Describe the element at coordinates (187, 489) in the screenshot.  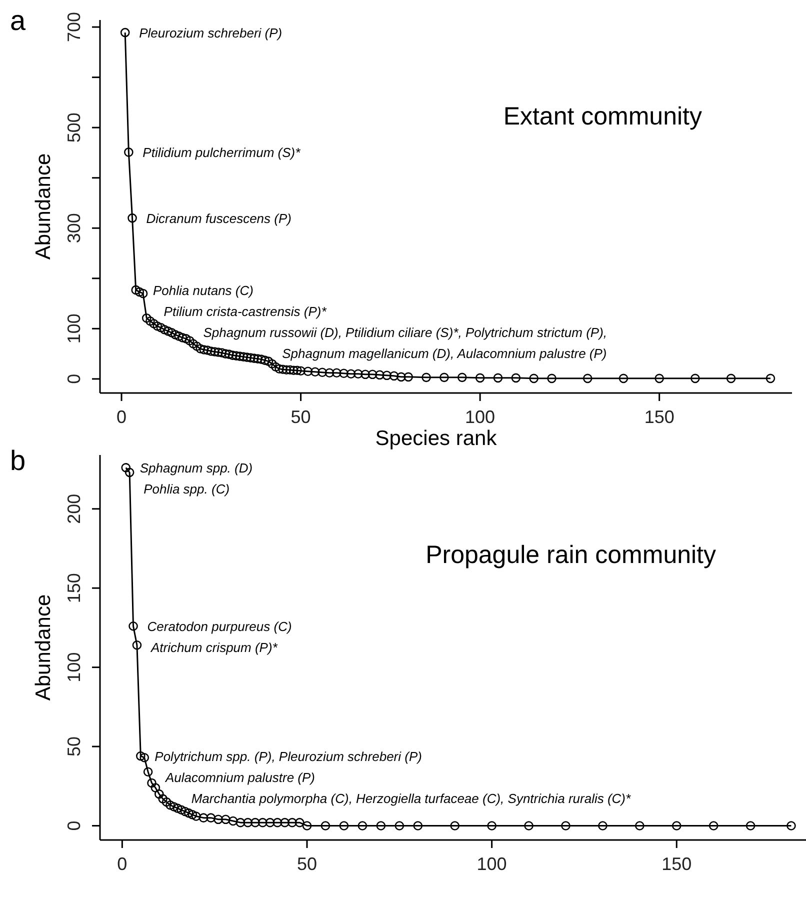
I see `annotation: Pohlia spp. (C)` at that location.